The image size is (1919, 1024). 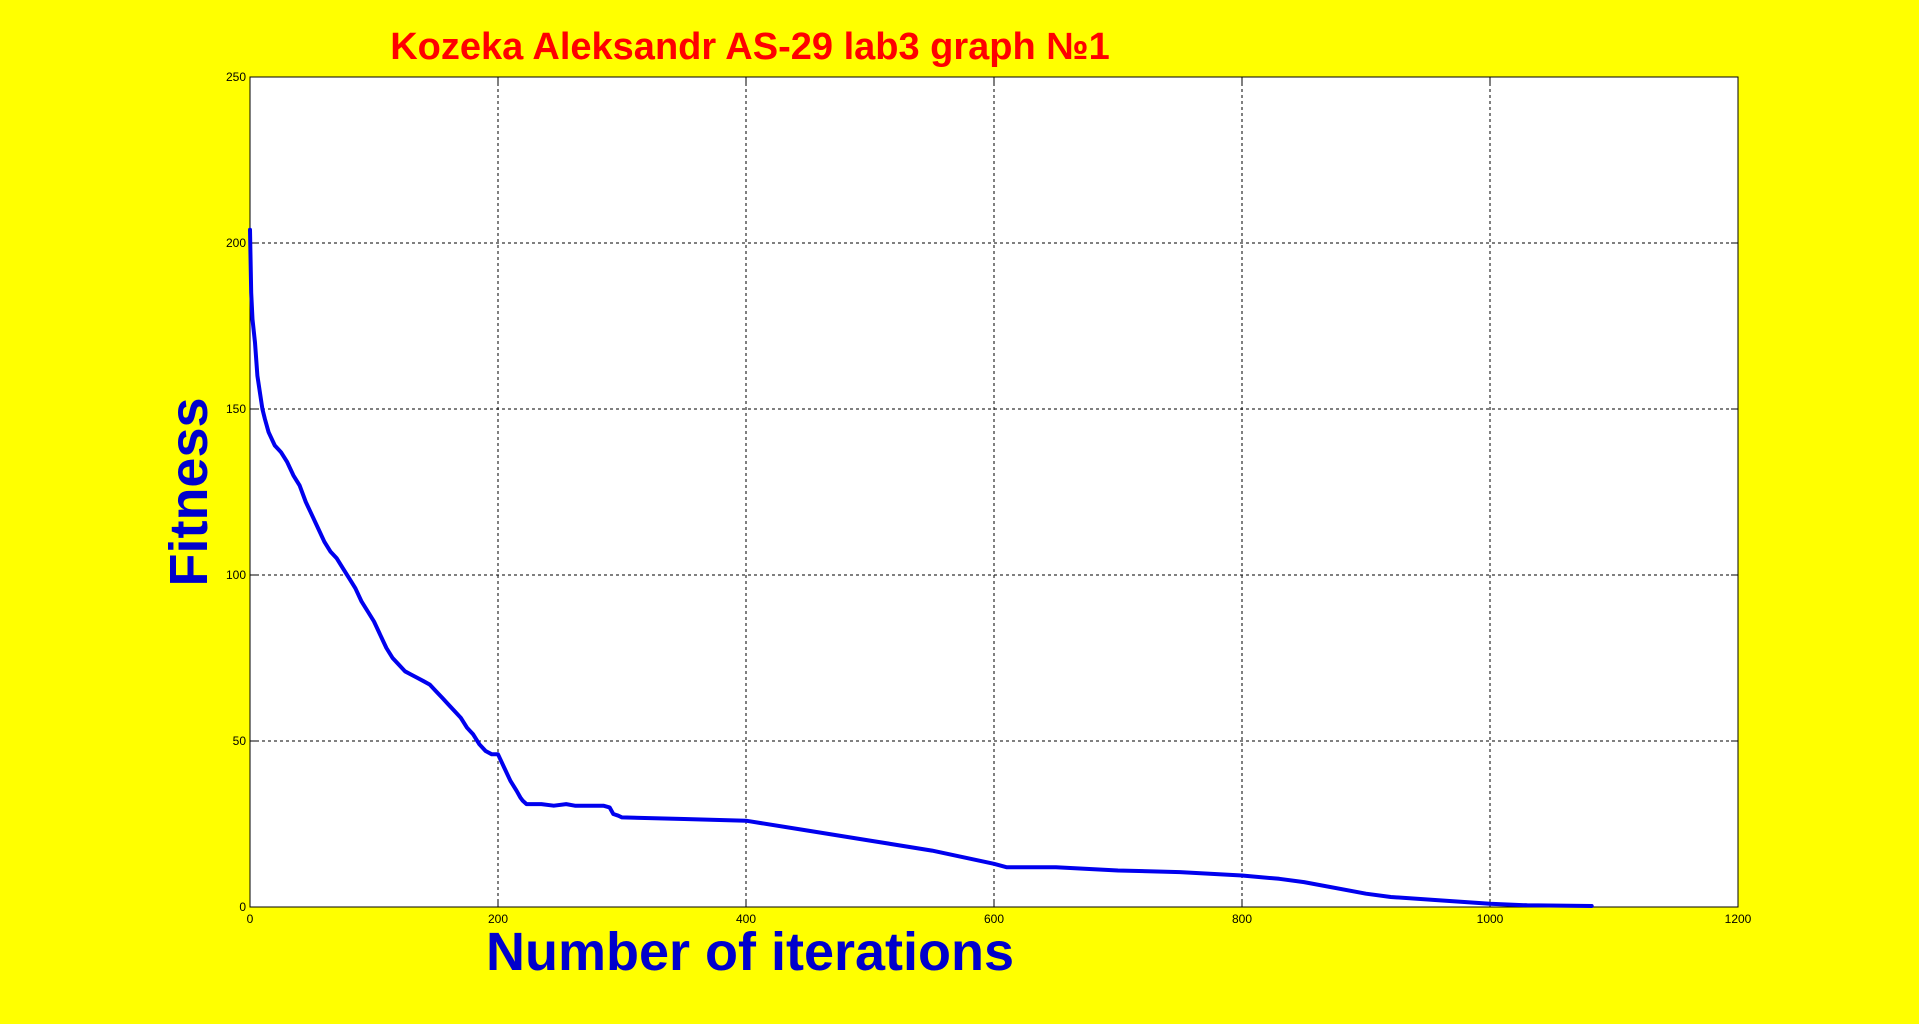 What do you see at coordinates (750, 952) in the screenshot?
I see `x-axis-label: Number of iterations` at bounding box center [750, 952].